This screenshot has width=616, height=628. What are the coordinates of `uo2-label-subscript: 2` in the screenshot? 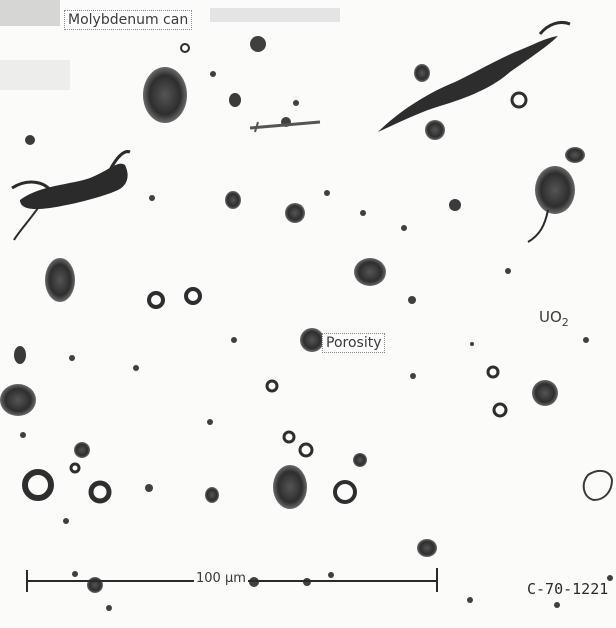 It's located at (565, 322).